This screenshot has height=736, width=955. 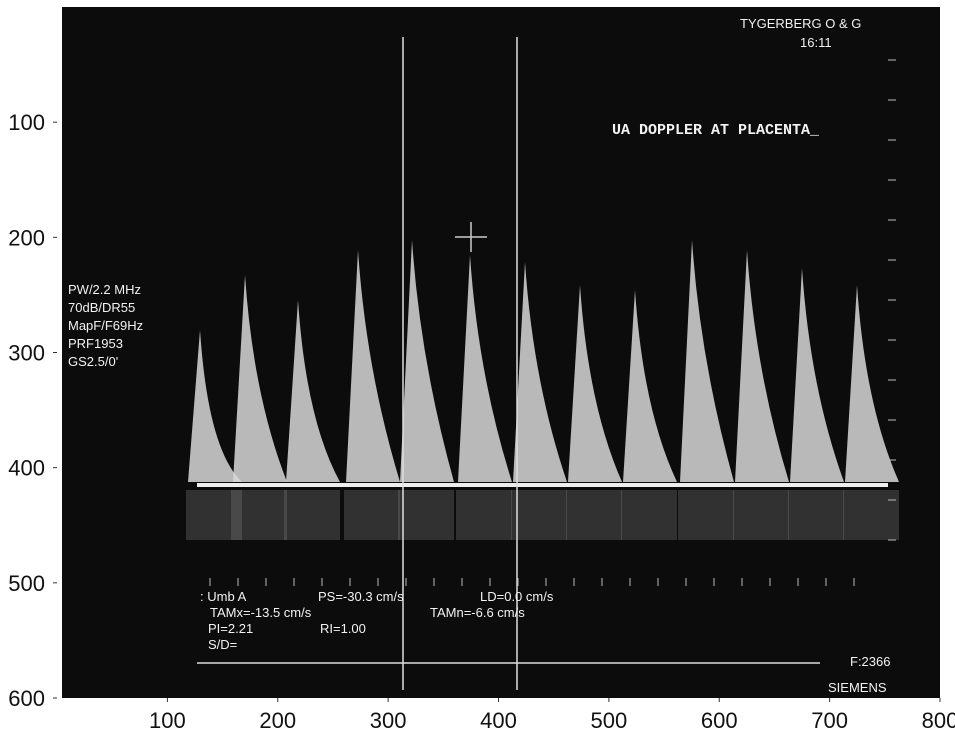 I want to click on x-tick-label: 300, so click(x=388, y=720).